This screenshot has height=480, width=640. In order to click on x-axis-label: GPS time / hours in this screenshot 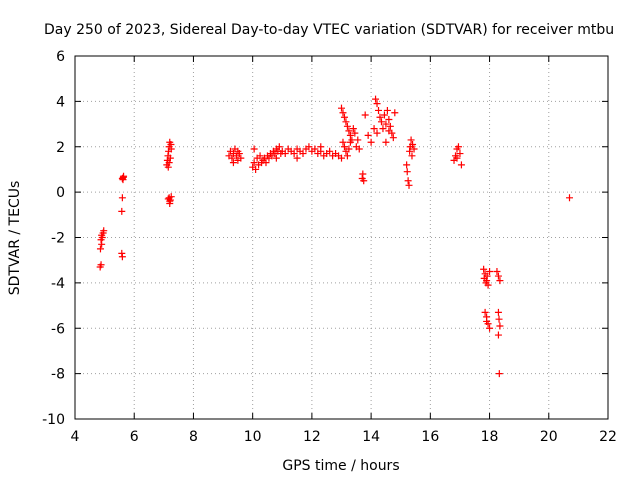, I will do `click(340, 466)`.